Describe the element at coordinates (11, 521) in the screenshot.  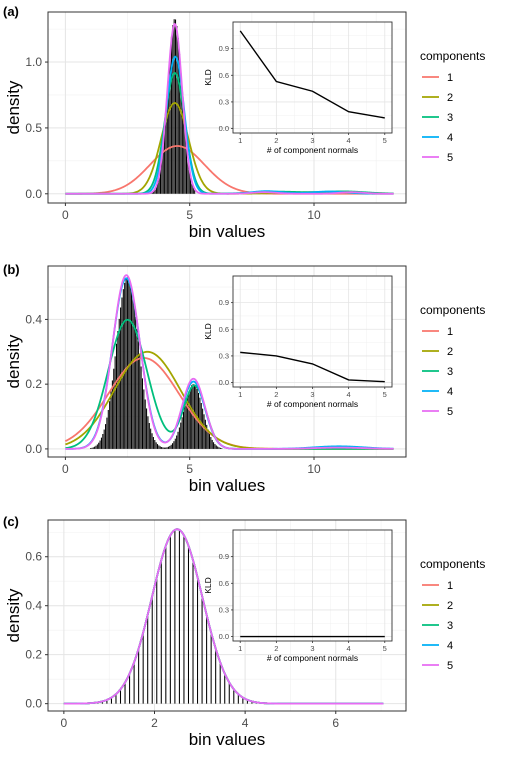
I see `panel-label: (c)` at that location.